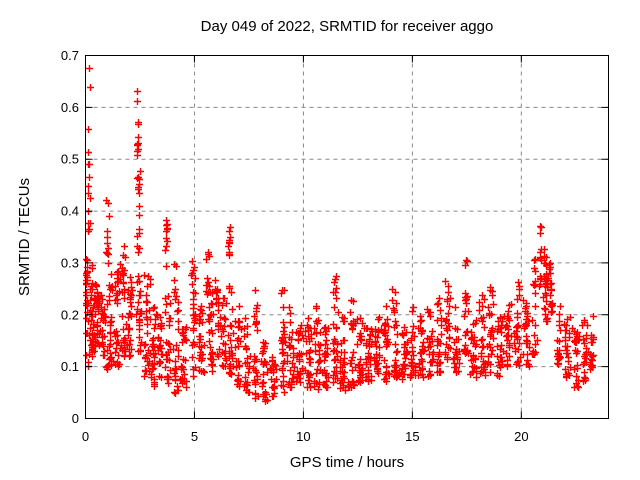 Image resolution: width=640 pixels, height=480 pixels. Describe the element at coordinates (303, 436) in the screenshot. I see `x-tick-label: 10` at that location.